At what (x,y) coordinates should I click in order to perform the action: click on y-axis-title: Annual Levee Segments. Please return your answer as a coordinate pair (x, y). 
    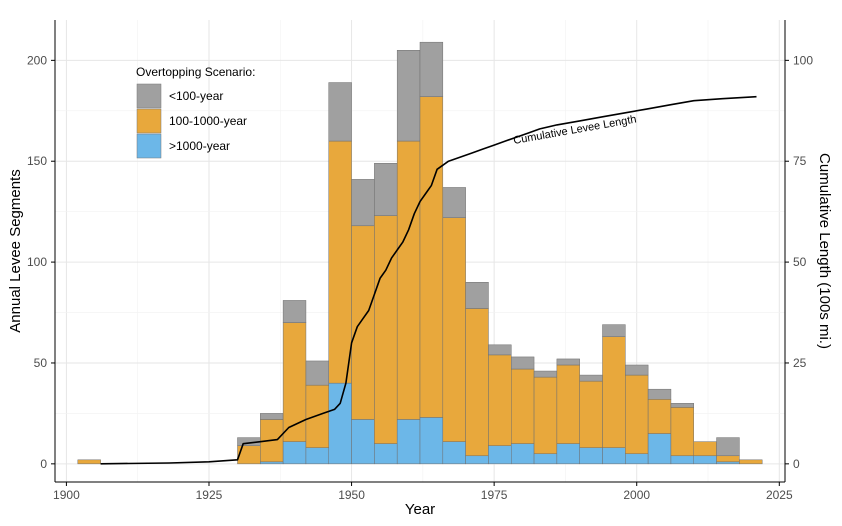
    Looking at the image, I should click on (15, 250).